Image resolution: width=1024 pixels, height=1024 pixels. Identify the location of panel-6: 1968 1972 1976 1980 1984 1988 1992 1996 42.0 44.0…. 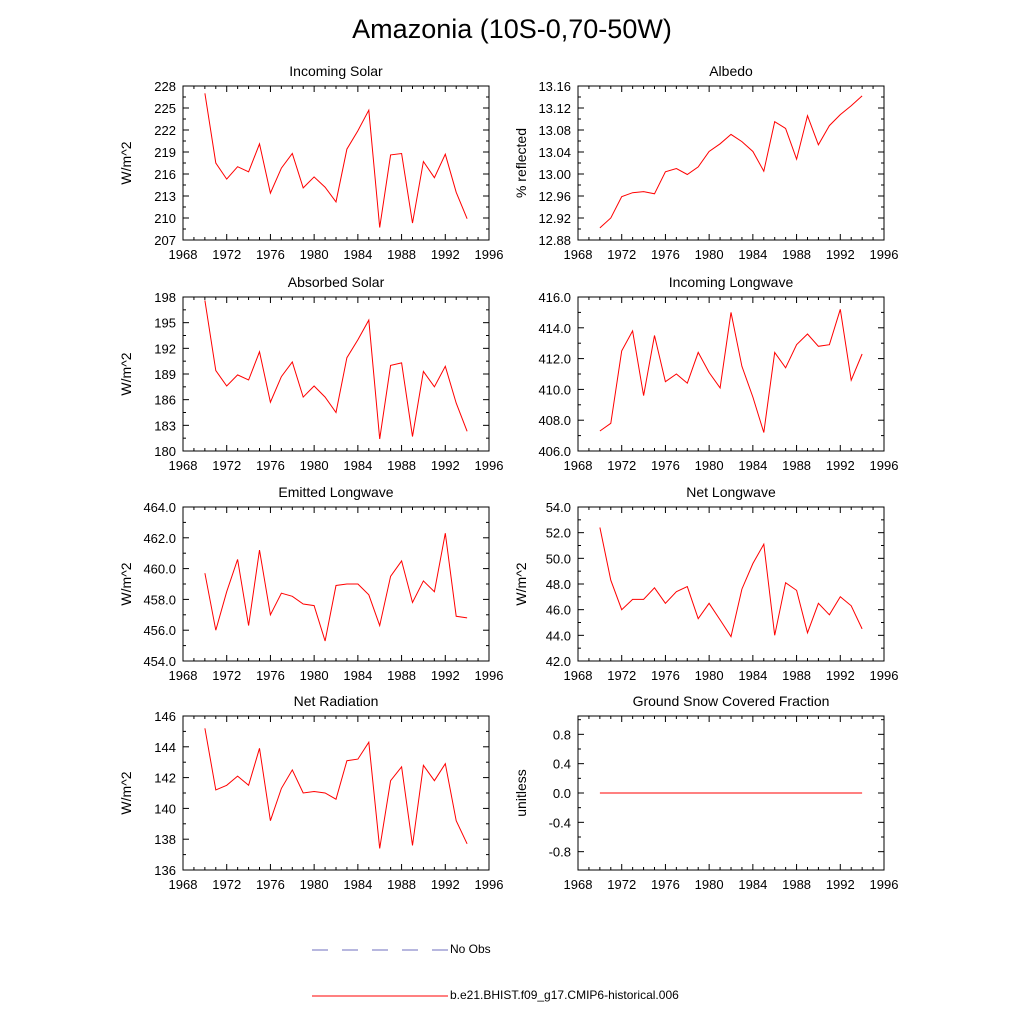
(705, 583).